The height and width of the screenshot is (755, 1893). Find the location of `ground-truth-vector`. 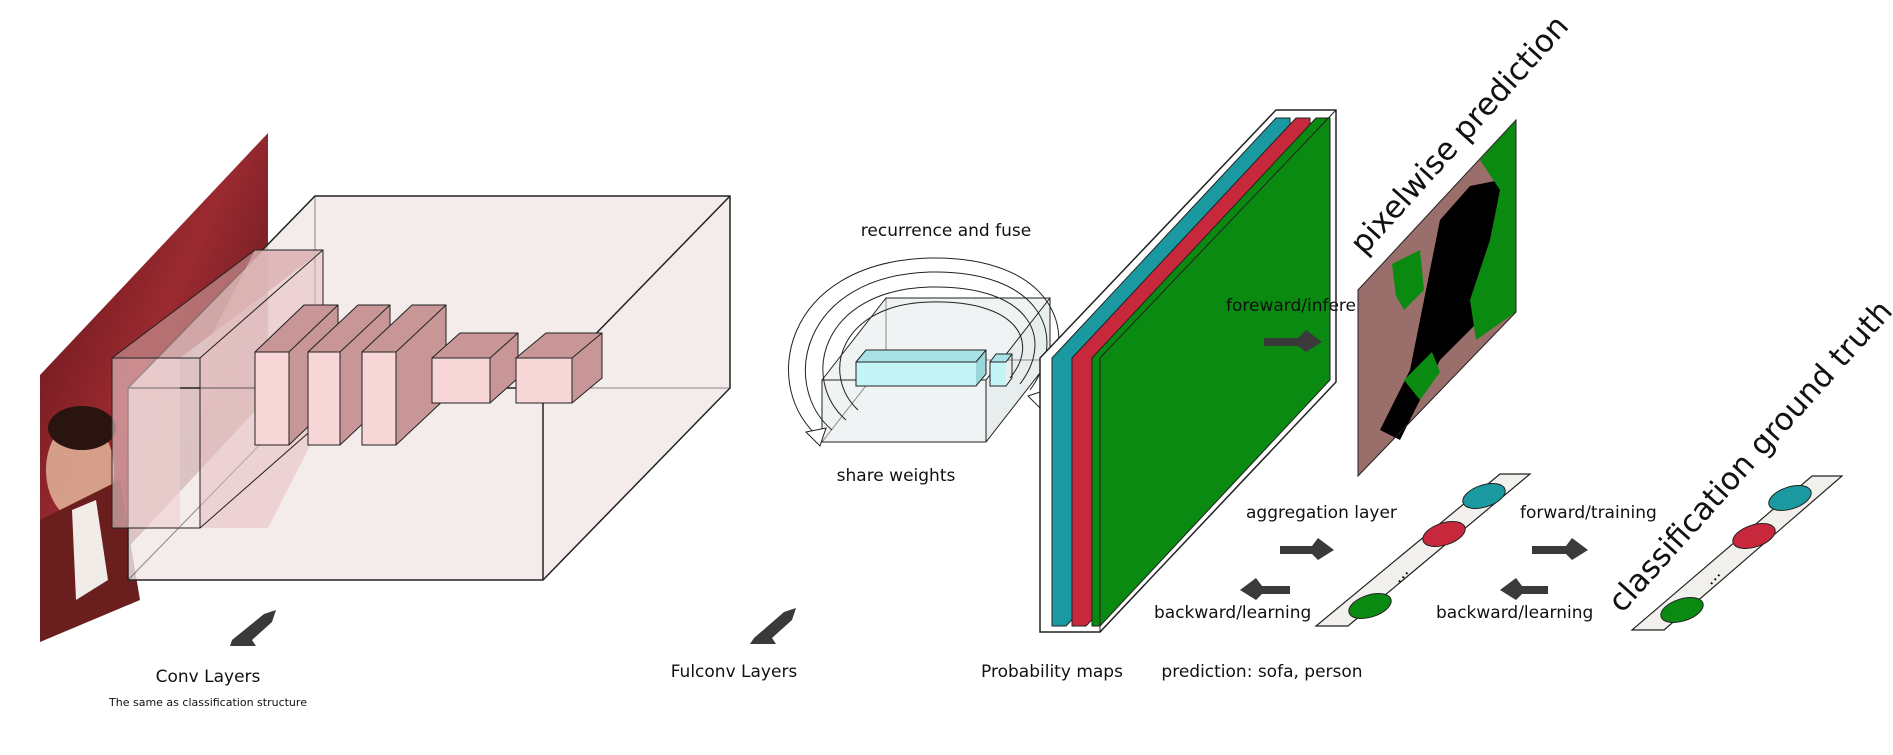

ground-truth-vector is located at coordinates (1737, 553).